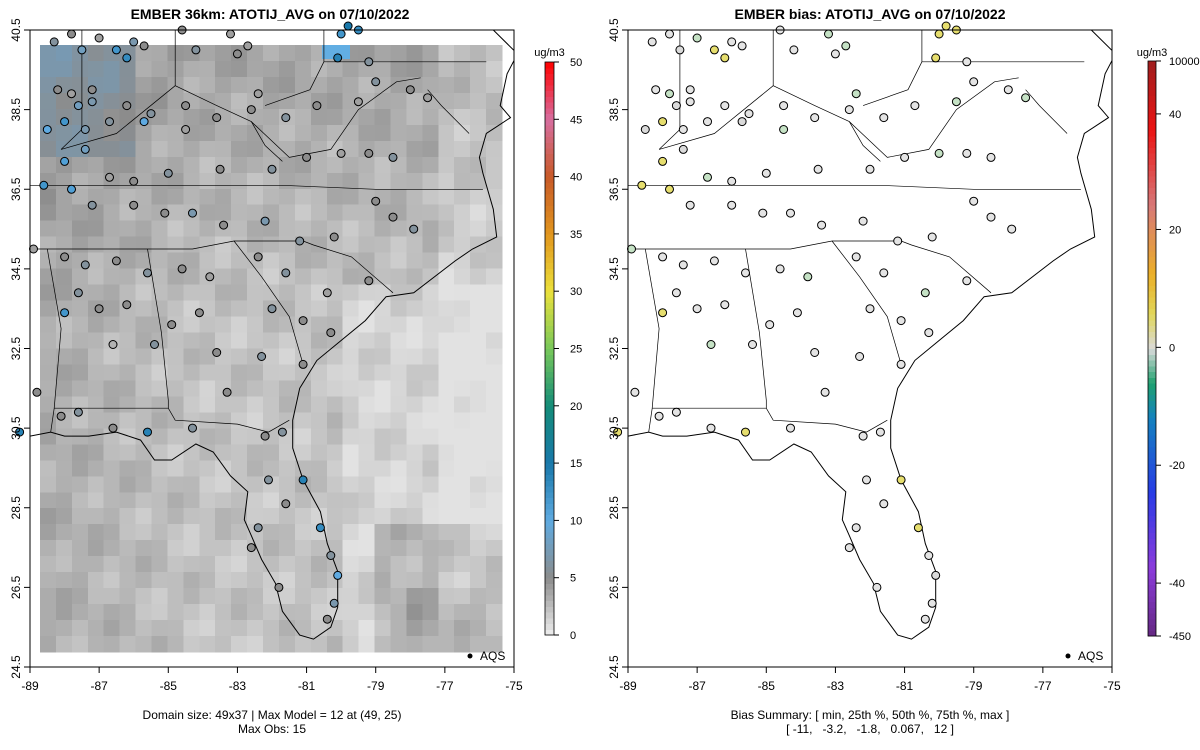 This screenshot has width=1200, height=750. Describe the element at coordinates (905, 686) in the screenshot. I see `x-tick-label: -81` at that location.